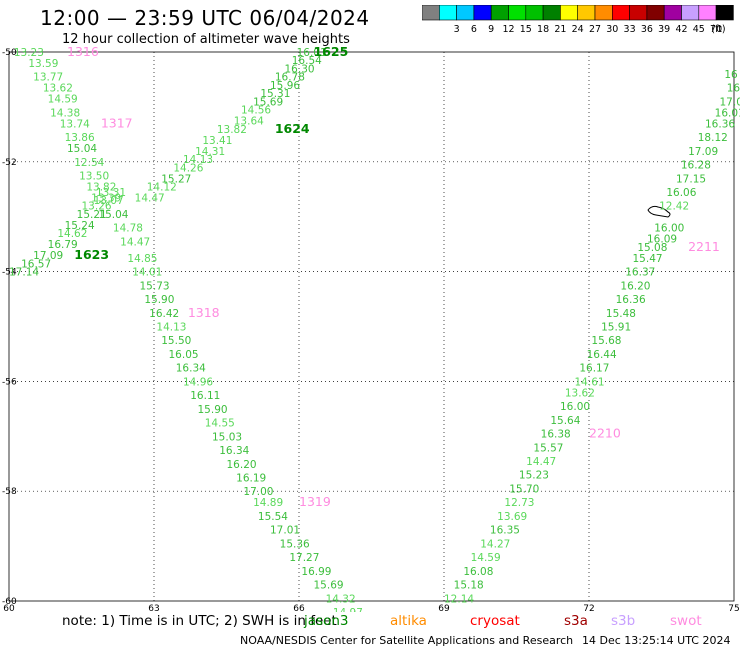  Describe the element at coordinates (606, 341) in the screenshot. I see `wave-height-label: 15.68` at that location.